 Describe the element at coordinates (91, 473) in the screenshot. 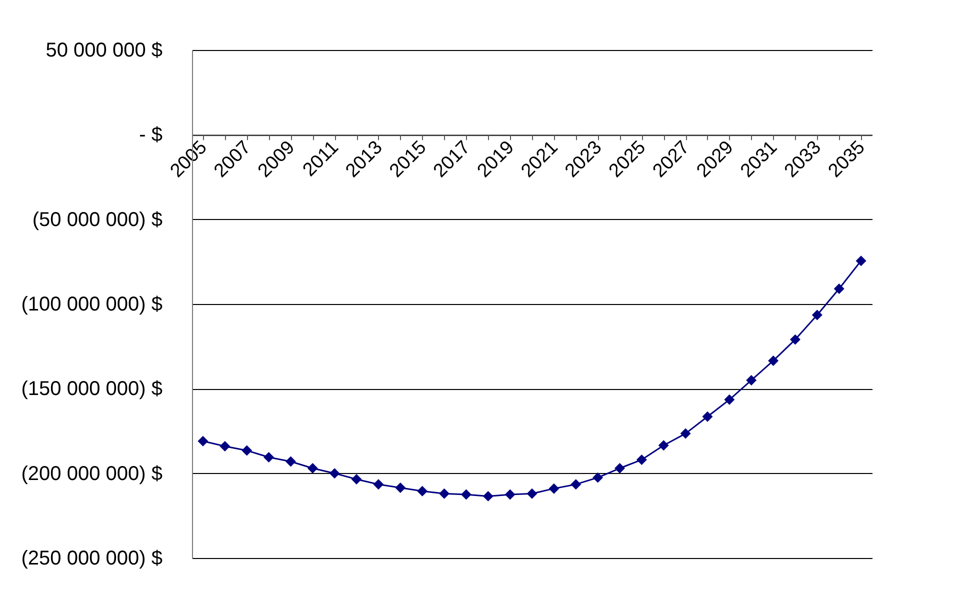

I see `y-tick-label: (200 000 000) $` at that location.